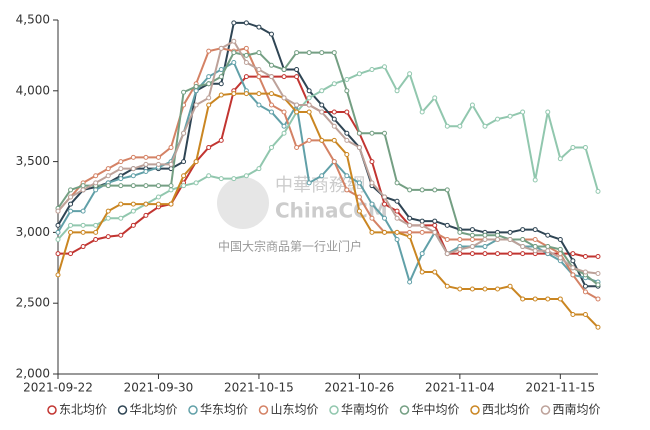 Image resolution: width=650 pixels, height=430 pixels. What do you see at coordinates (577, 409) in the screenshot?
I see `legend-label: 西南均价` at bounding box center [577, 409].